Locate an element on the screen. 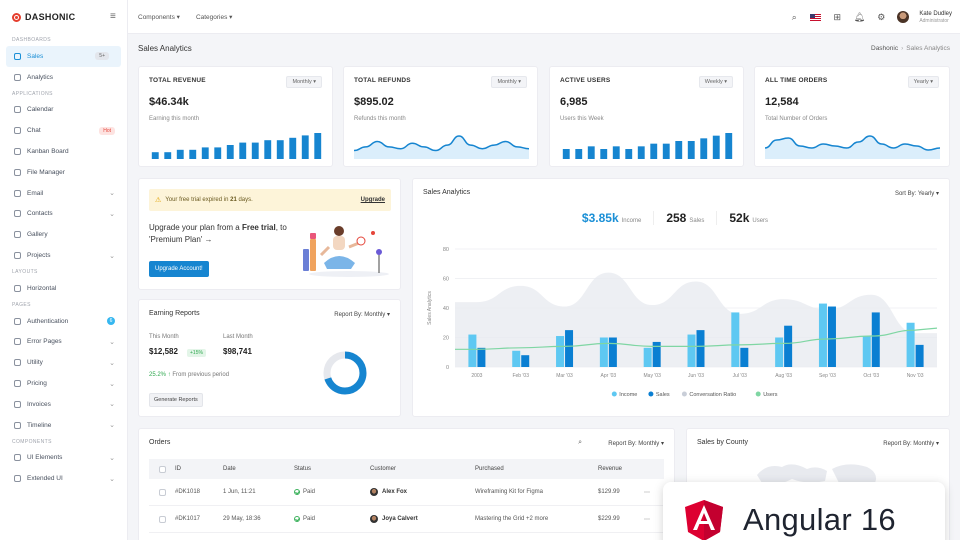 Image resolution: width=960 pixels, height=540 pixels. stat-period-select: Weekly ▾ is located at coordinates (715, 82).